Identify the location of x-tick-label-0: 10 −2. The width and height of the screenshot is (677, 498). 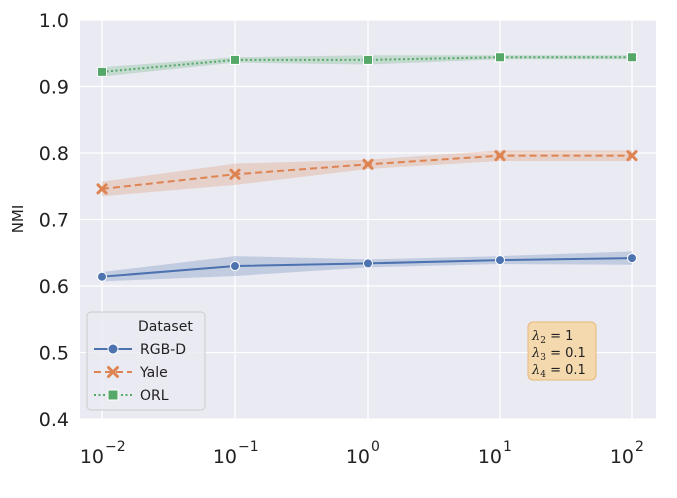
(103, 453).